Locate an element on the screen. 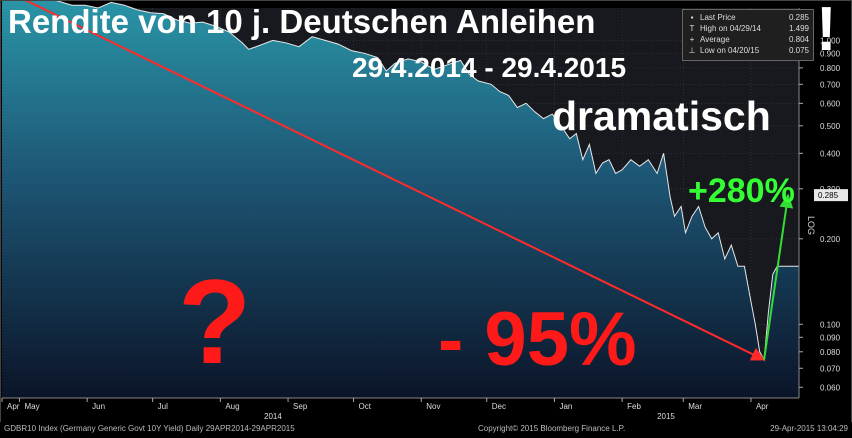 This screenshot has width=852, height=438. y-tick-label: 0.200 is located at coordinates (830, 239).